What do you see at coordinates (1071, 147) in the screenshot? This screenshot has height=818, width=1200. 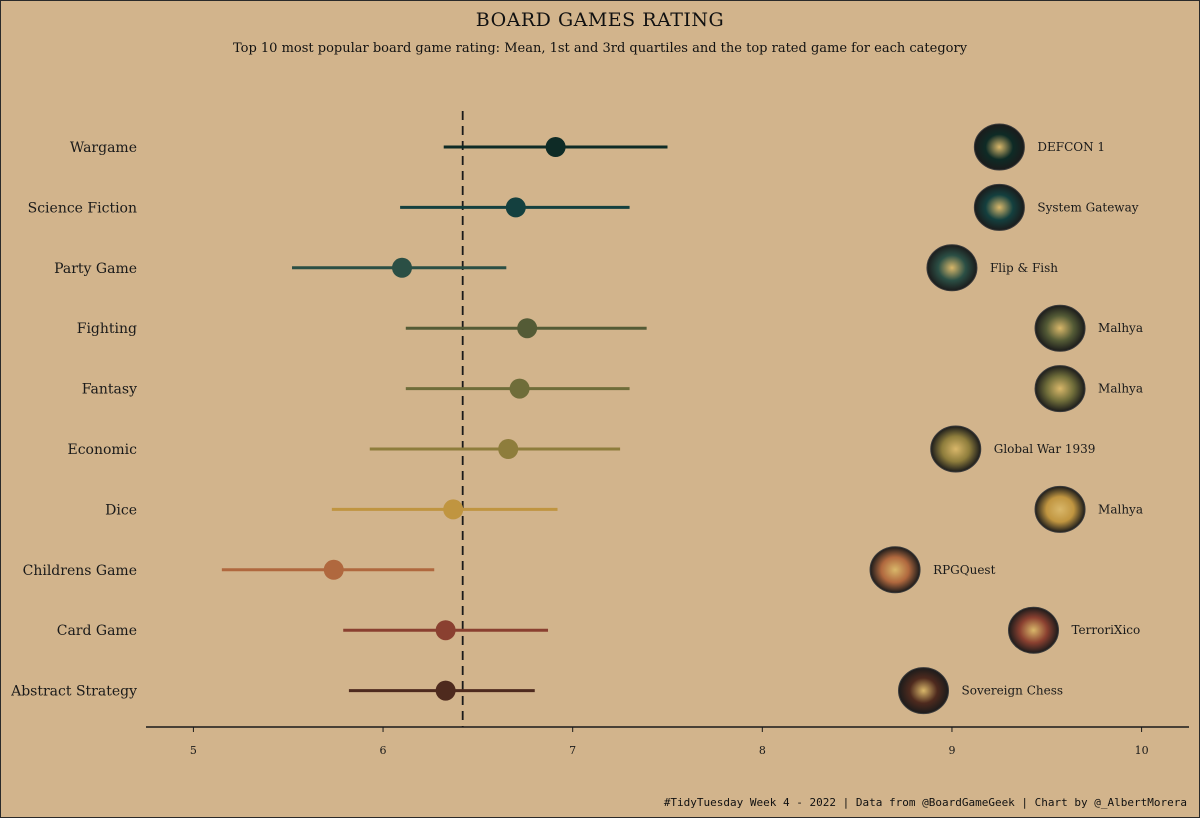 I see `top-game-label: DEFCON 1` at bounding box center [1071, 147].